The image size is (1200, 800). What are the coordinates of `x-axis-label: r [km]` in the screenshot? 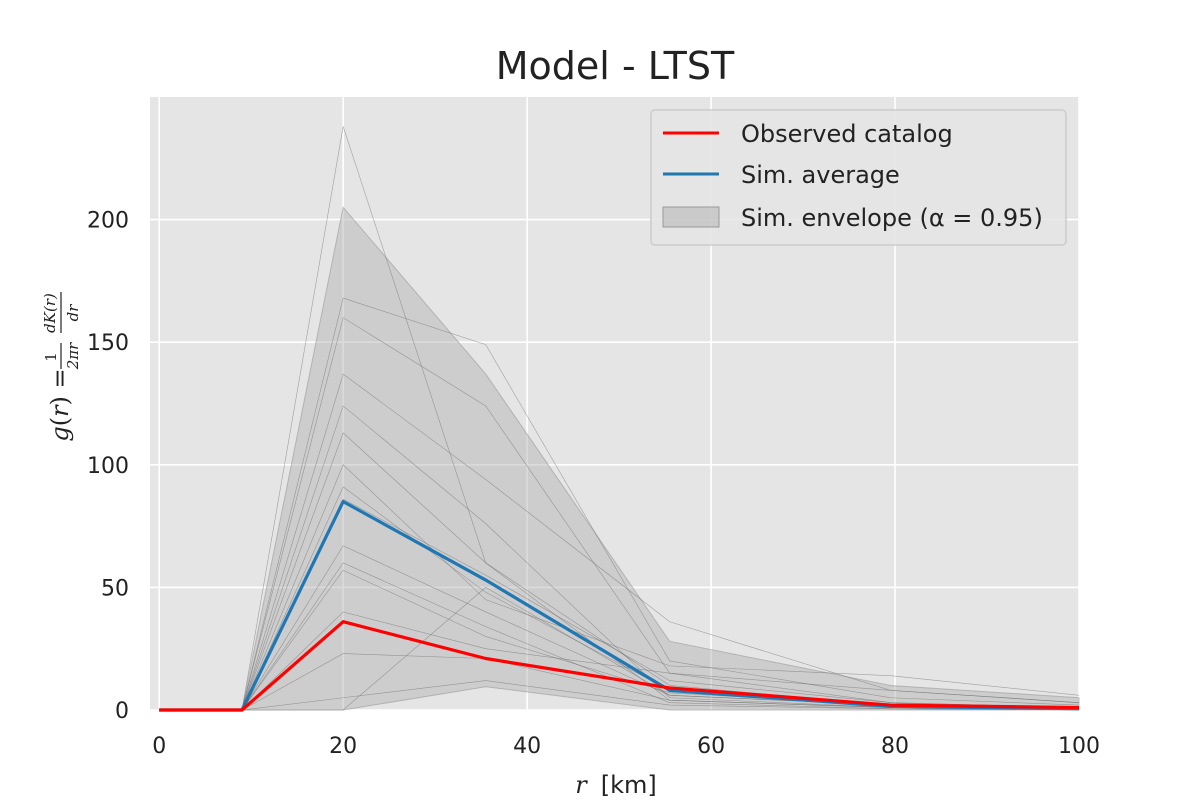 It's located at (616, 785).